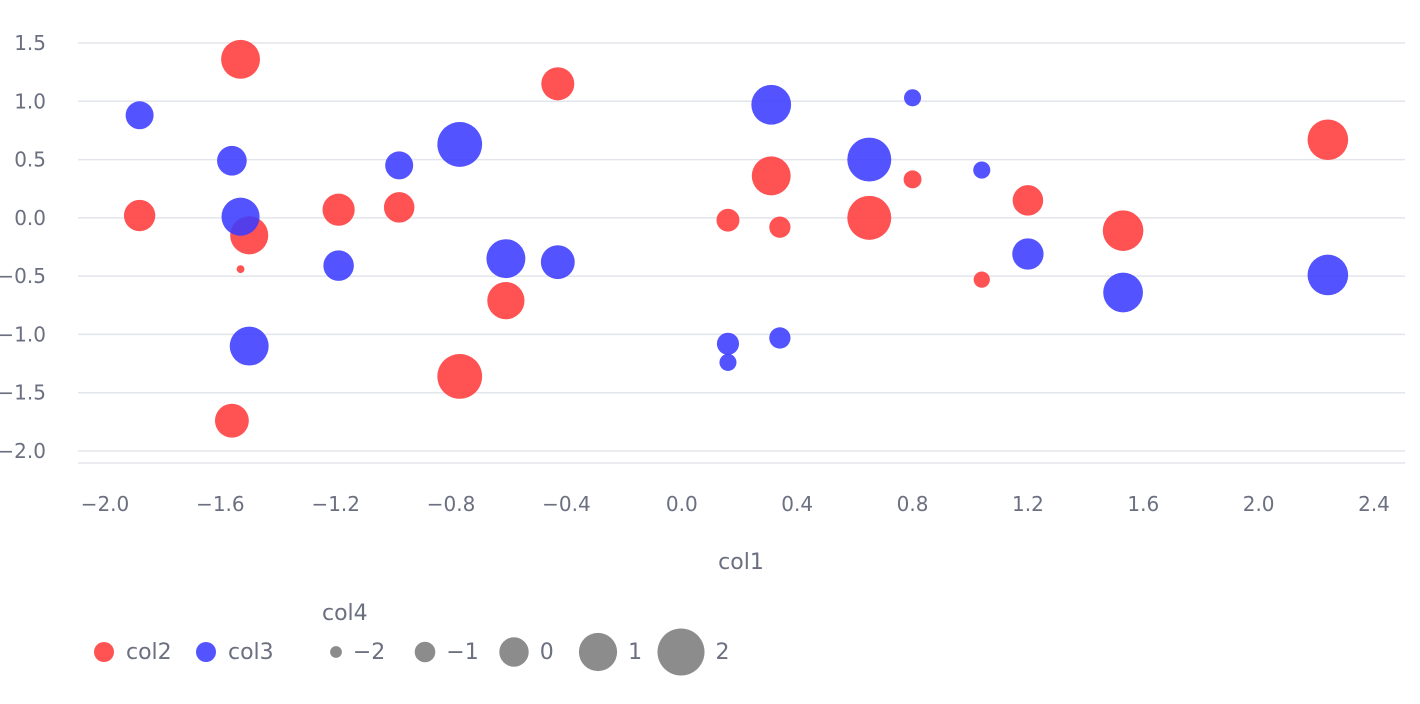 This screenshot has width=1420, height=704. What do you see at coordinates (335, 504) in the screenshot?
I see `x-tick-label: −1.2` at bounding box center [335, 504].